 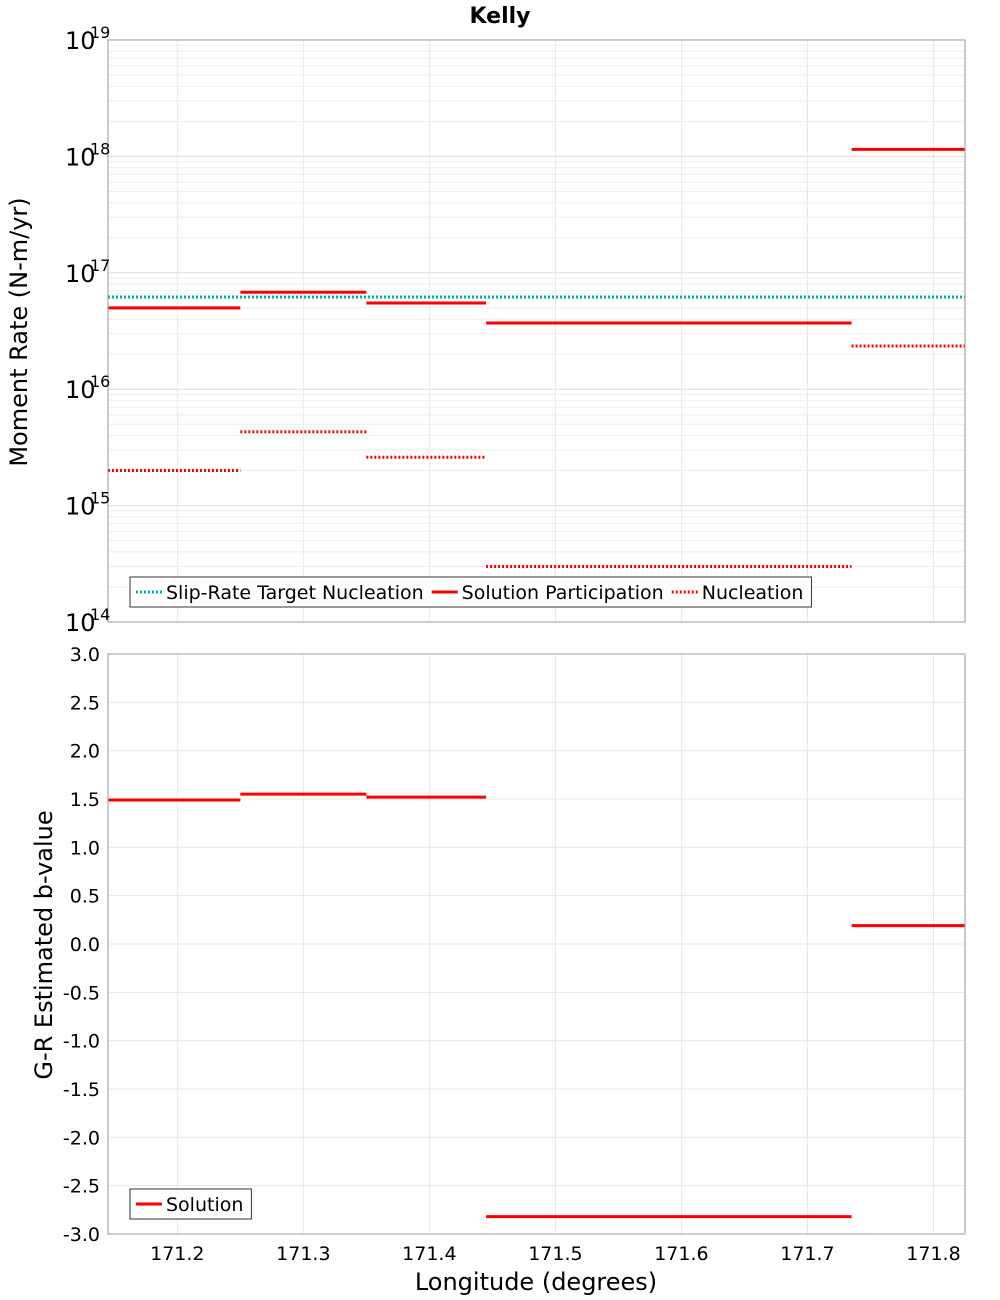 What do you see at coordinates (303, 1254) in the screenshot?
I see `x-tick-label: 171.3` at bounding box center [303, 1254].